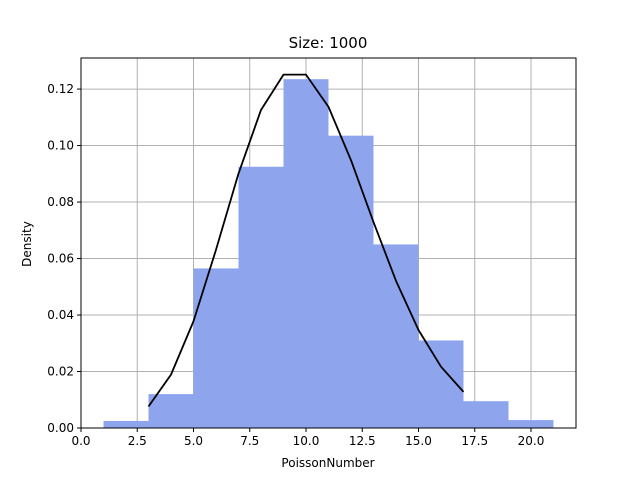 The image size is (640, 480). I want to click on y-axis-ticks: 0.00 0.02 0.04 0.06 0.08 0.10 0.12, so click(64, 258).